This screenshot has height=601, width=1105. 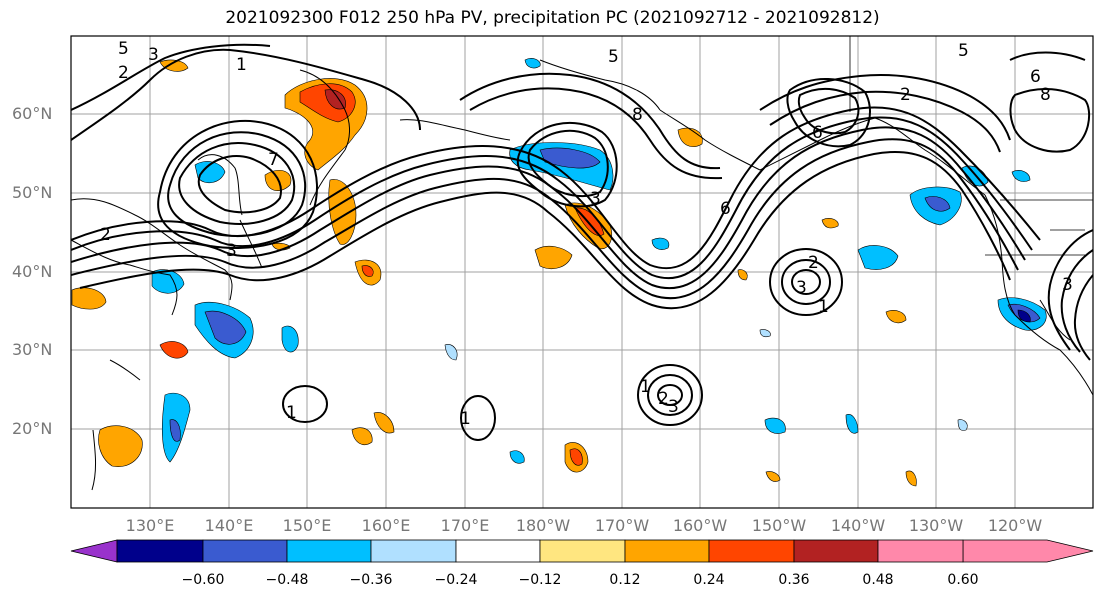 What do you see at coordinates (32, 271) in the screenshot?
I see `lat-label: 40°N` at bounding box center [32, 271].